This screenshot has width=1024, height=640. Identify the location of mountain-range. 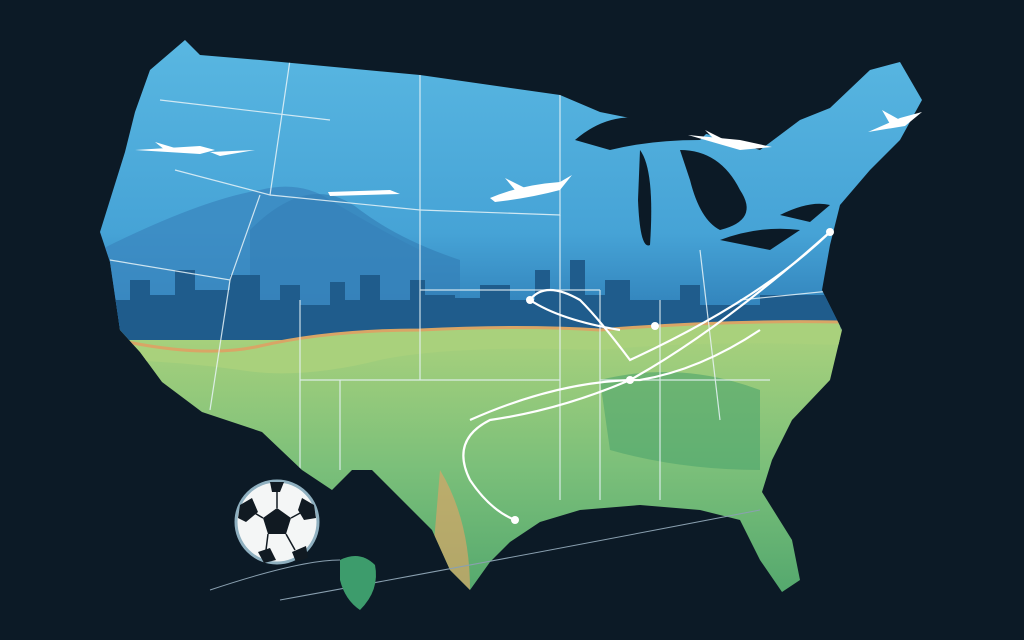
(355, 262).